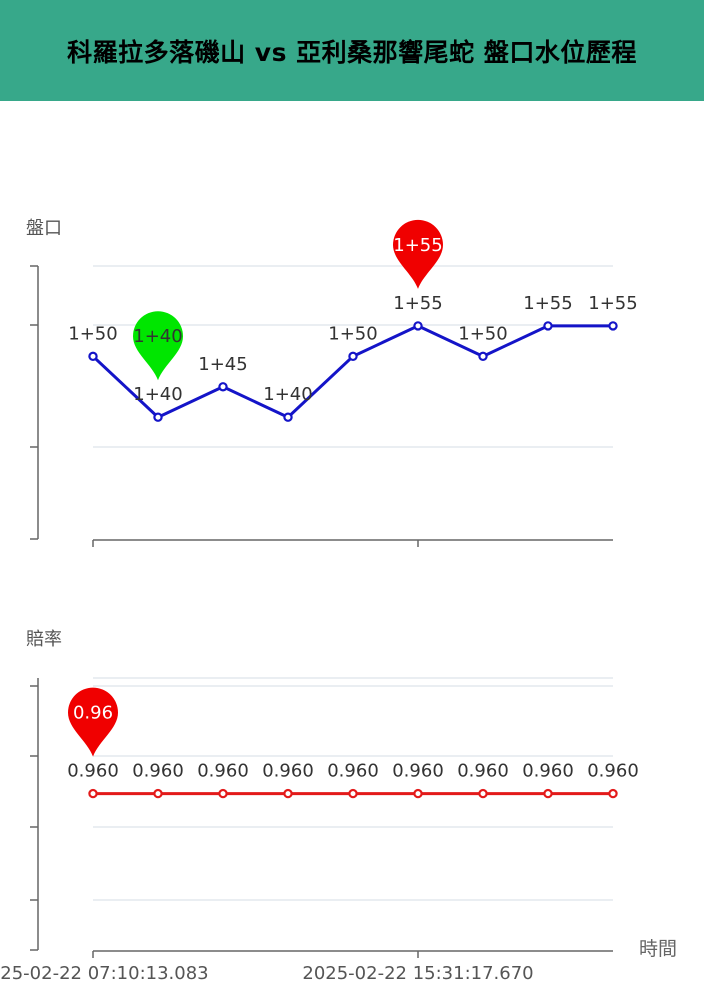 The width and height of the screenshot is (704, 1000). I want to click on odds-y-axis-label: 賠率, so click(44, 639).